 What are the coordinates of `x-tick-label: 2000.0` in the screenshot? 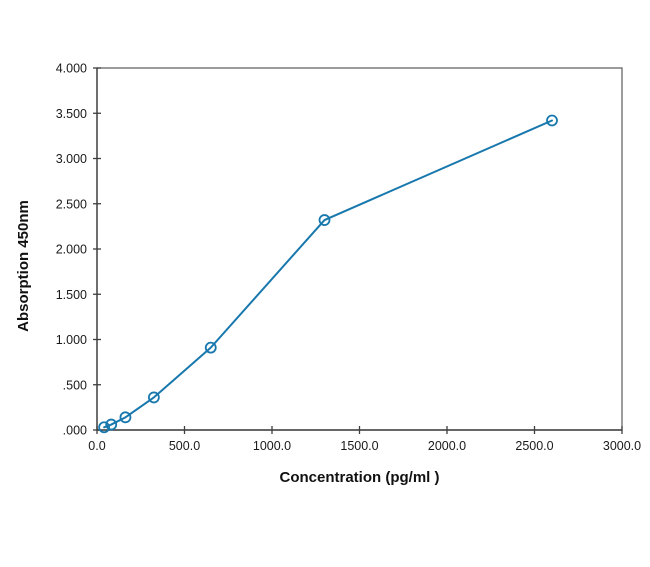 It's located at (447, 446).